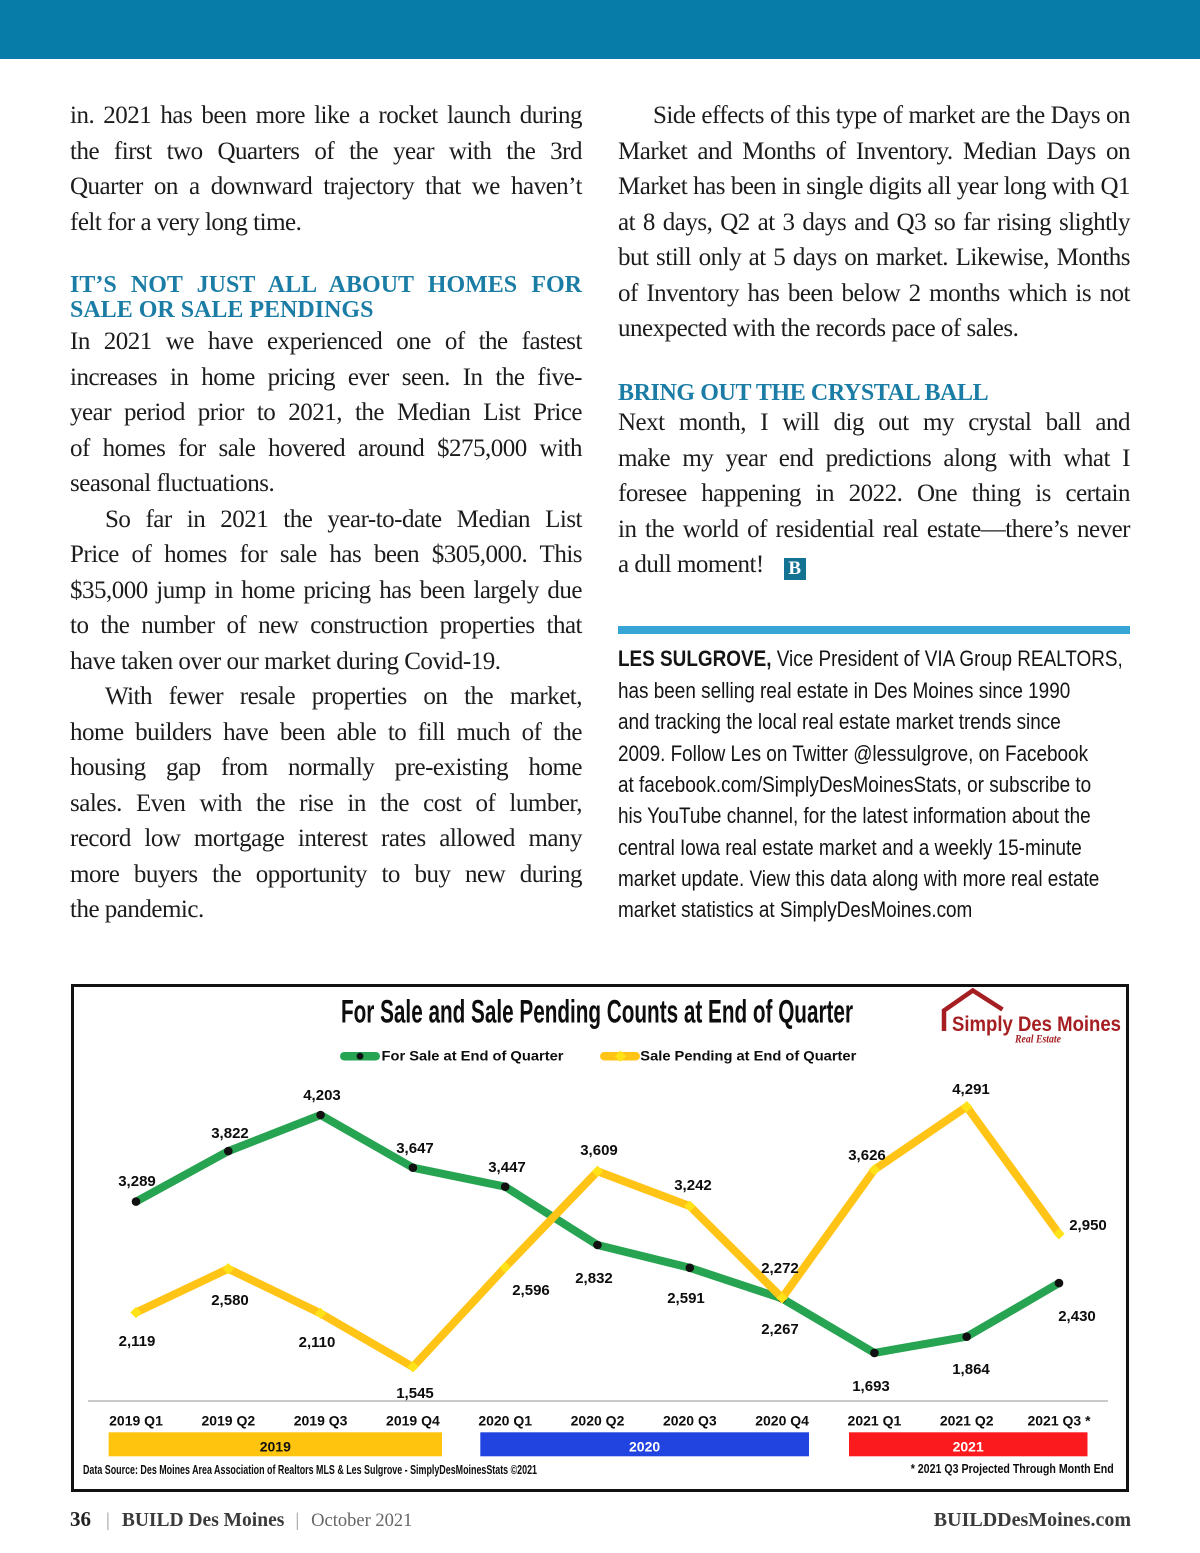  What do you see at coordinates (1088, 1225) in the screenshot?
I see `svg-text: 2,950` at bounding box center [1088, 1225].